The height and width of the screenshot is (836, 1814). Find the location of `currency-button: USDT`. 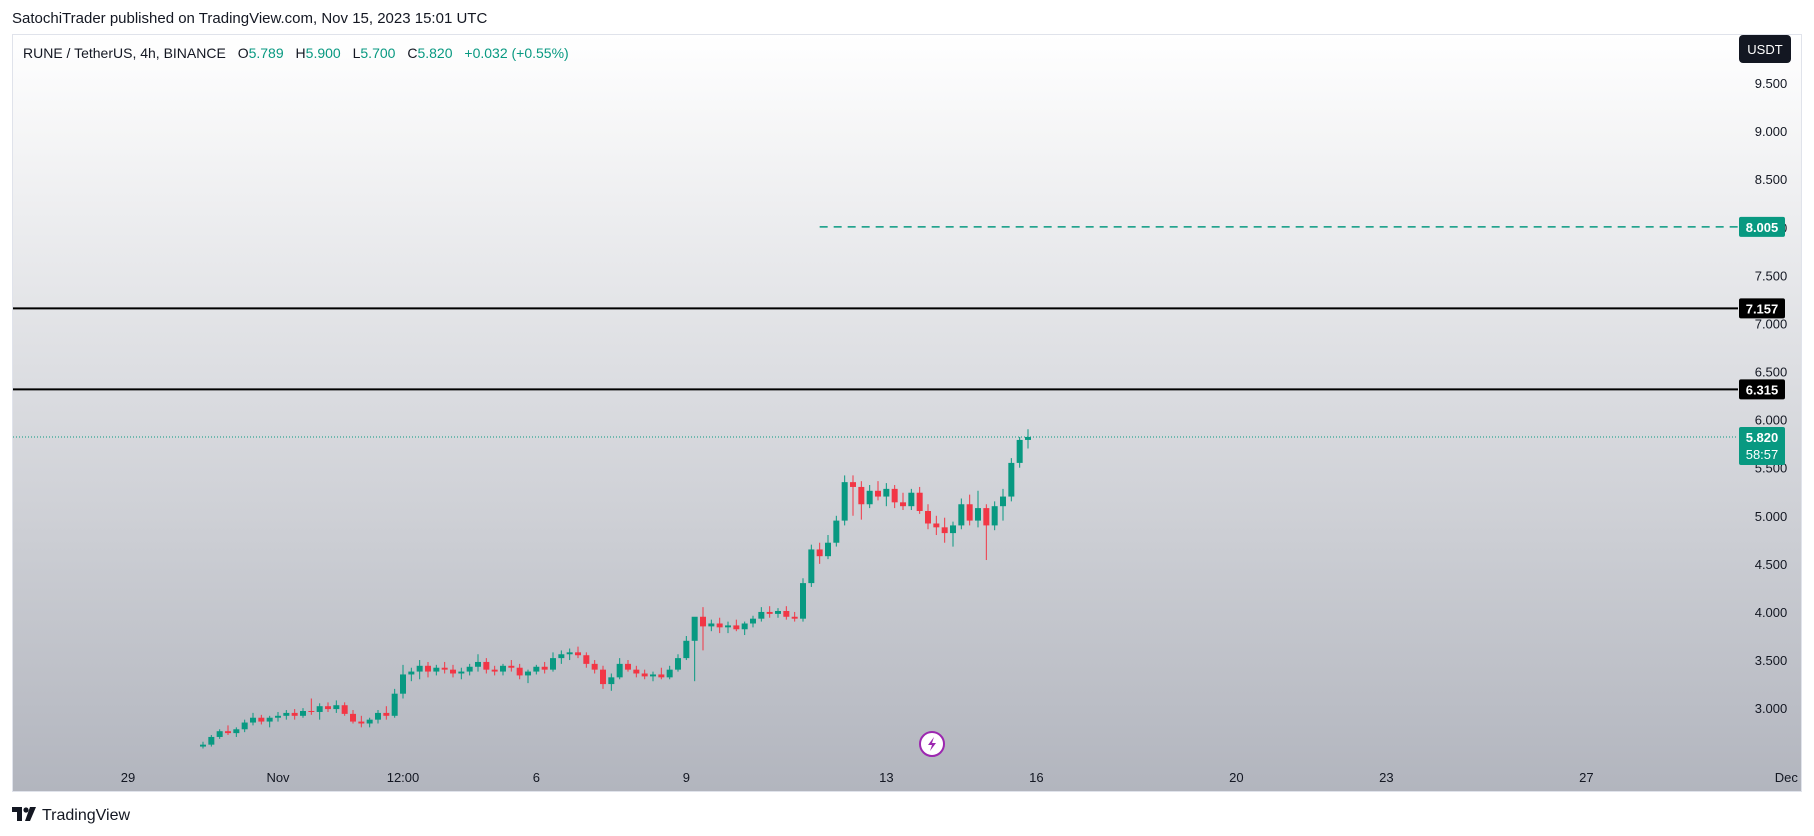

currency-button: USDT is located at coordinates (1765, 49).